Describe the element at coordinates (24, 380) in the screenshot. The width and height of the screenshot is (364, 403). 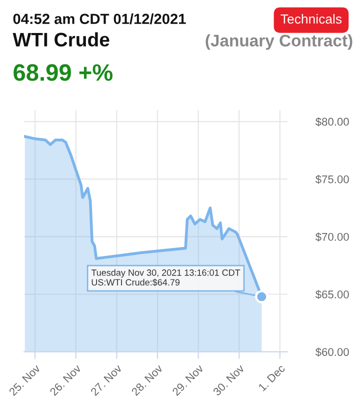
I see `x-tick-label: 25. Nov` at that location.